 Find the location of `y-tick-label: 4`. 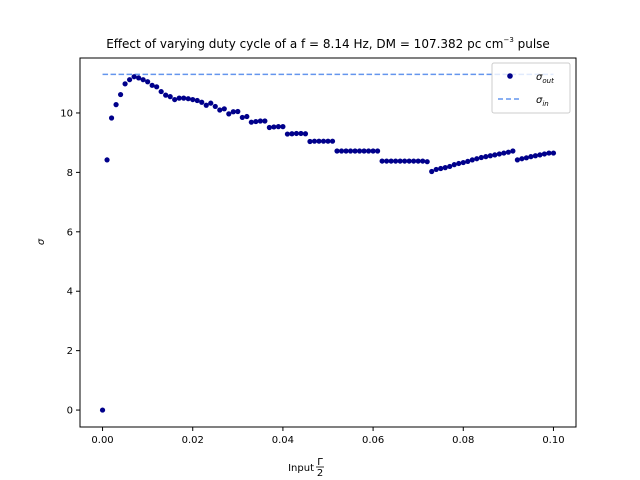

y-tick-label: 4 is located at coordinates (70, 292).